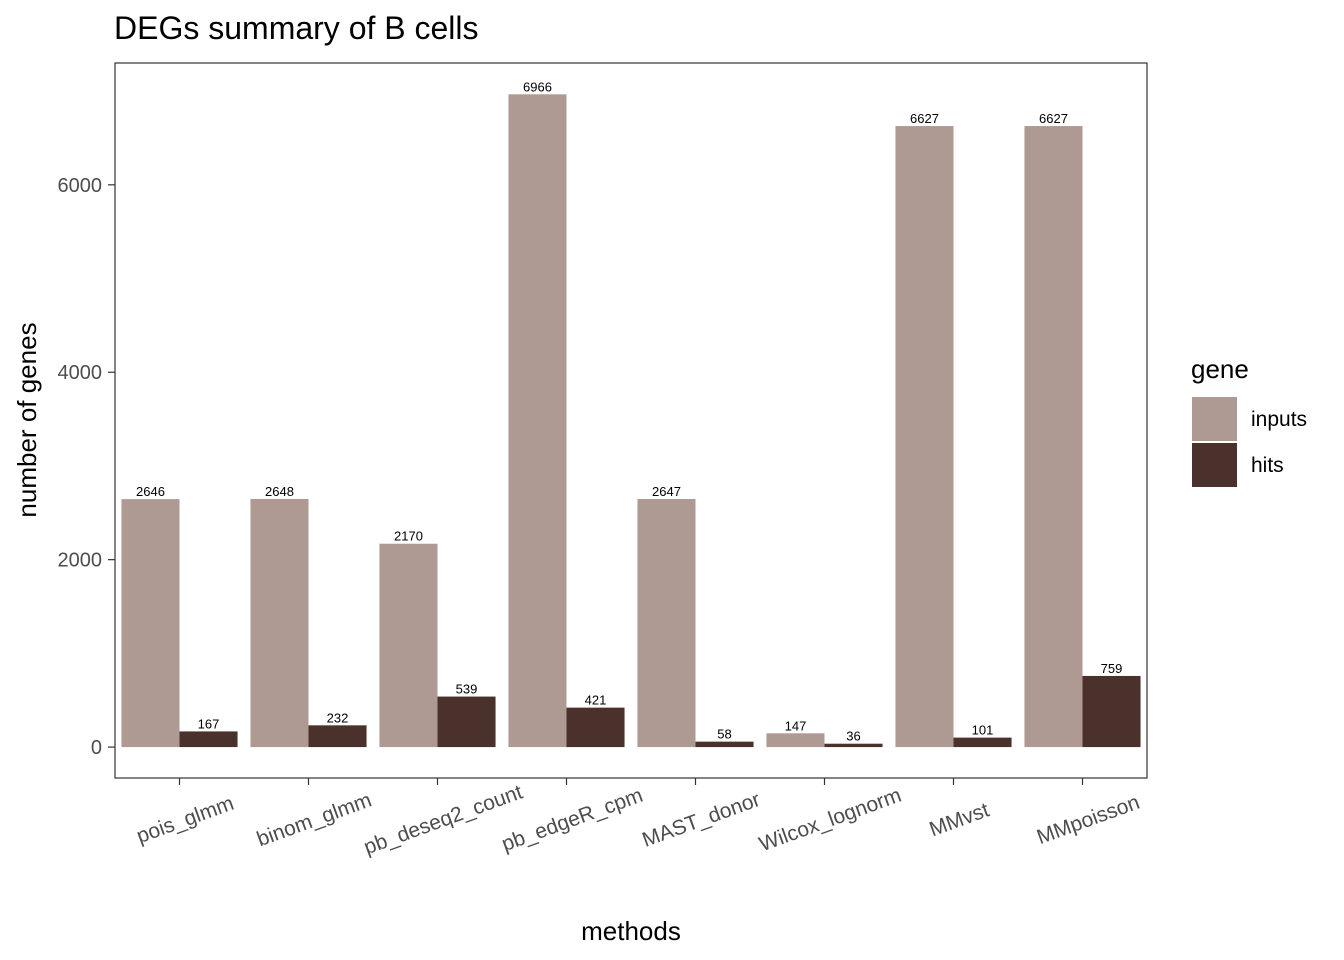  I want to click on data-label-hits-pb_edgeR_cpm: 421, so click(596, 700).